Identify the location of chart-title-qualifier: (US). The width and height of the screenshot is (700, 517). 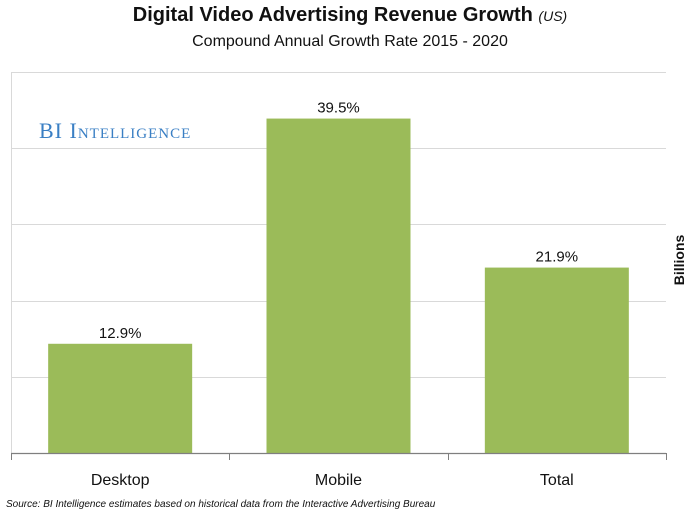
(553, 16).